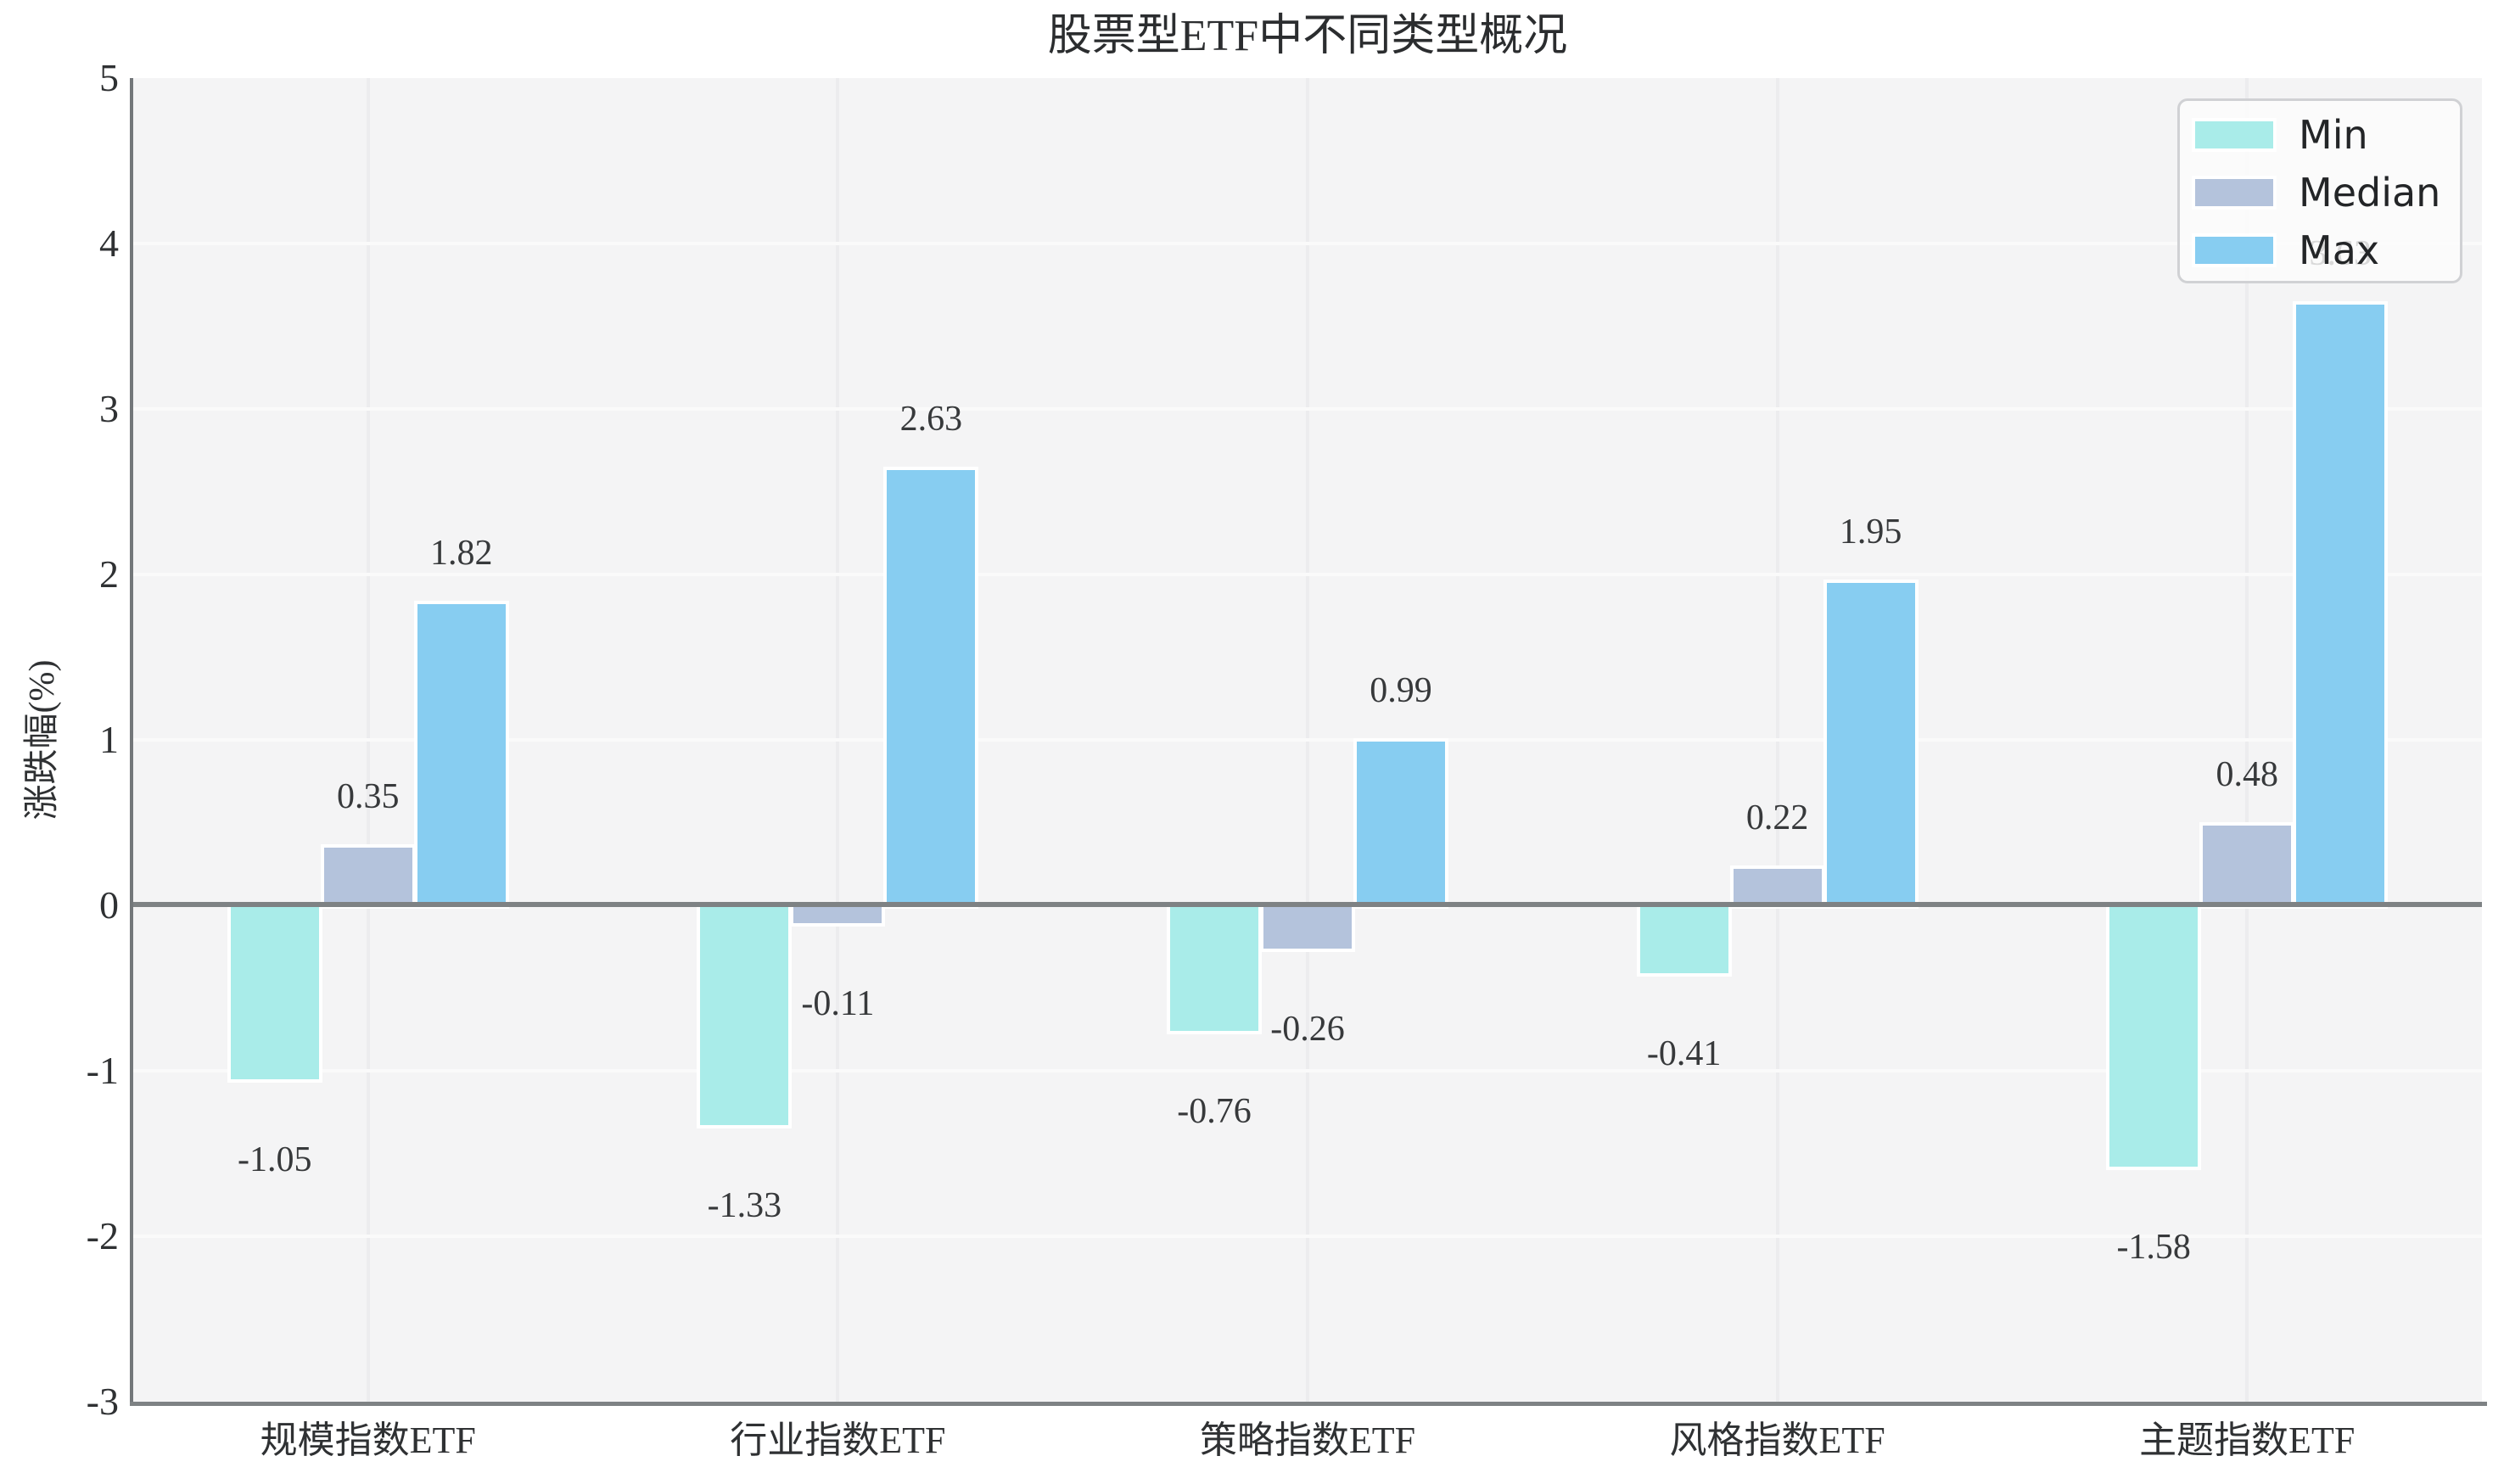  I want to click on x-tick-label-1: 行业指数ETF, so click(838, 1440).